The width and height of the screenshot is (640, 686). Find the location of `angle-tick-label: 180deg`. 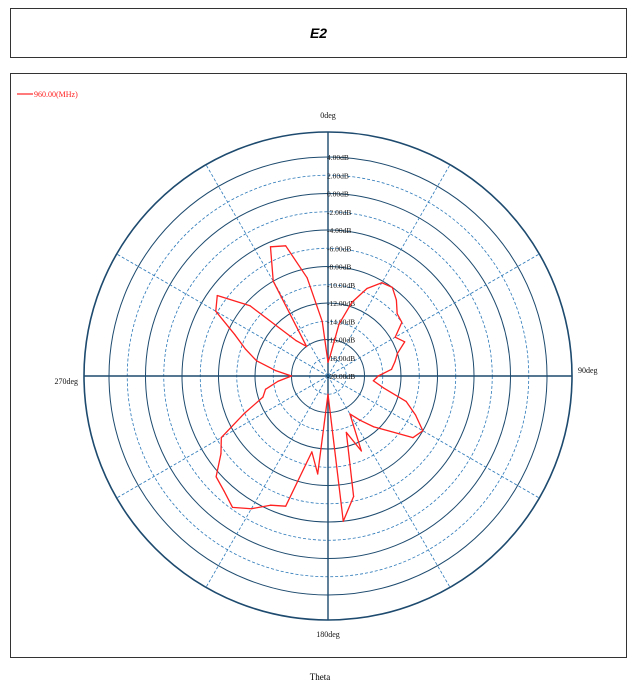

angle-tick-label: 180deg is located at coordinates (328, 634).